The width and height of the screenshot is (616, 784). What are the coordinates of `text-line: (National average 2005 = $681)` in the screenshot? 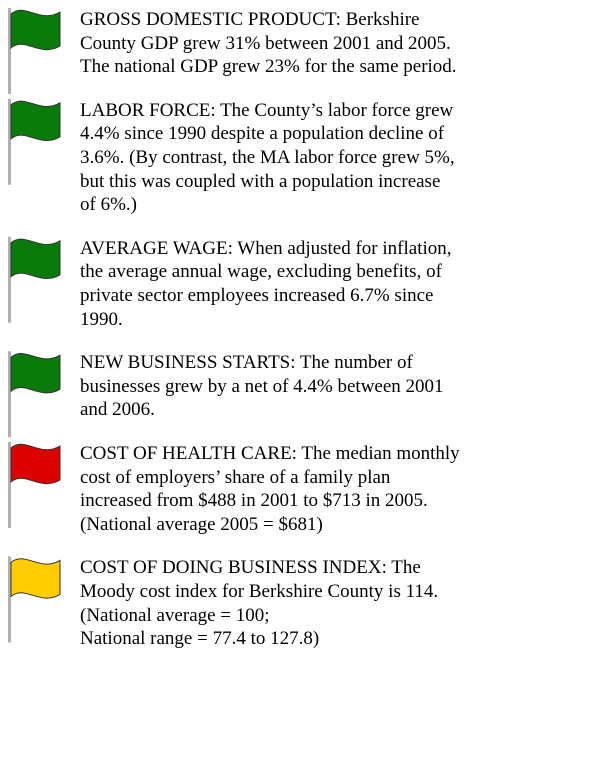 It's located at (201, 524).